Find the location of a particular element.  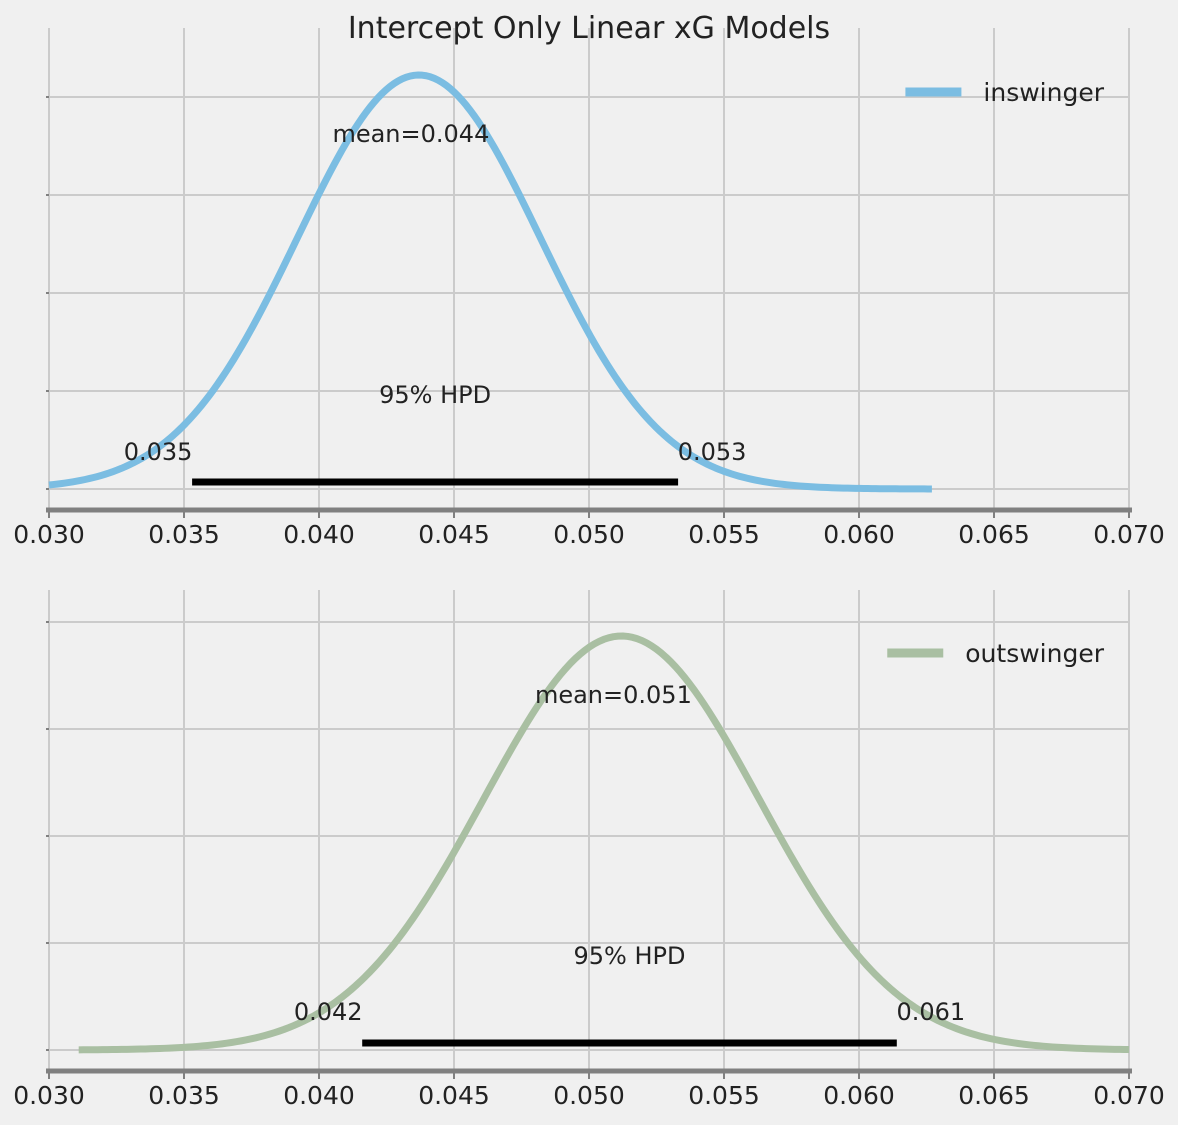

mean-label: mean=0.044 is located at coordinates (410, 134).